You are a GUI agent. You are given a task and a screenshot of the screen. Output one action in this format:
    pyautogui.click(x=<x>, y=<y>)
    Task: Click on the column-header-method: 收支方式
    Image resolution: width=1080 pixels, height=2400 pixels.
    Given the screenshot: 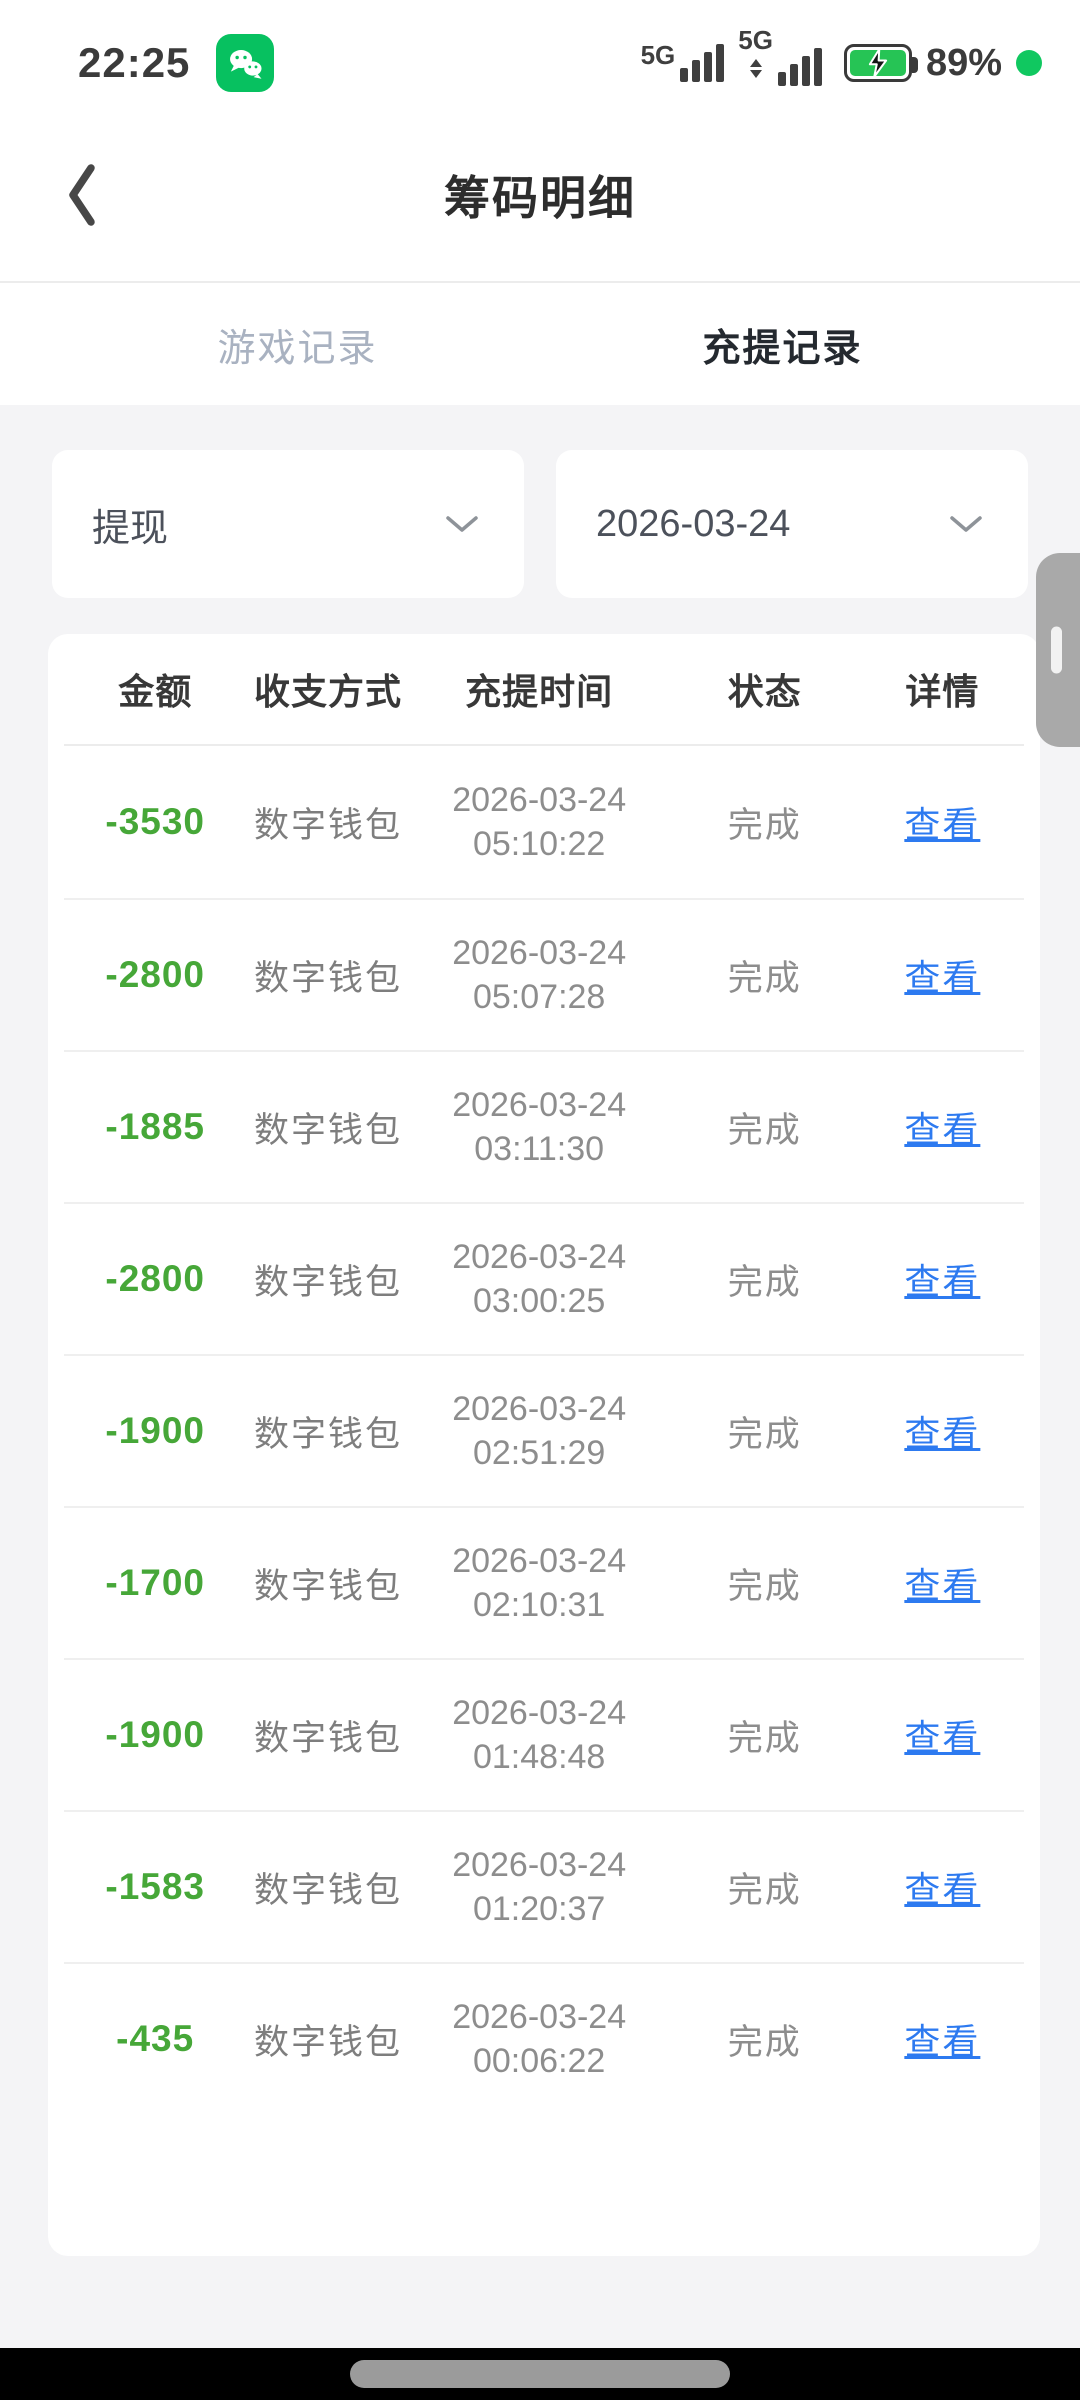 What is the action you would take?
    pyautogui.click(x=327, y=691)
    